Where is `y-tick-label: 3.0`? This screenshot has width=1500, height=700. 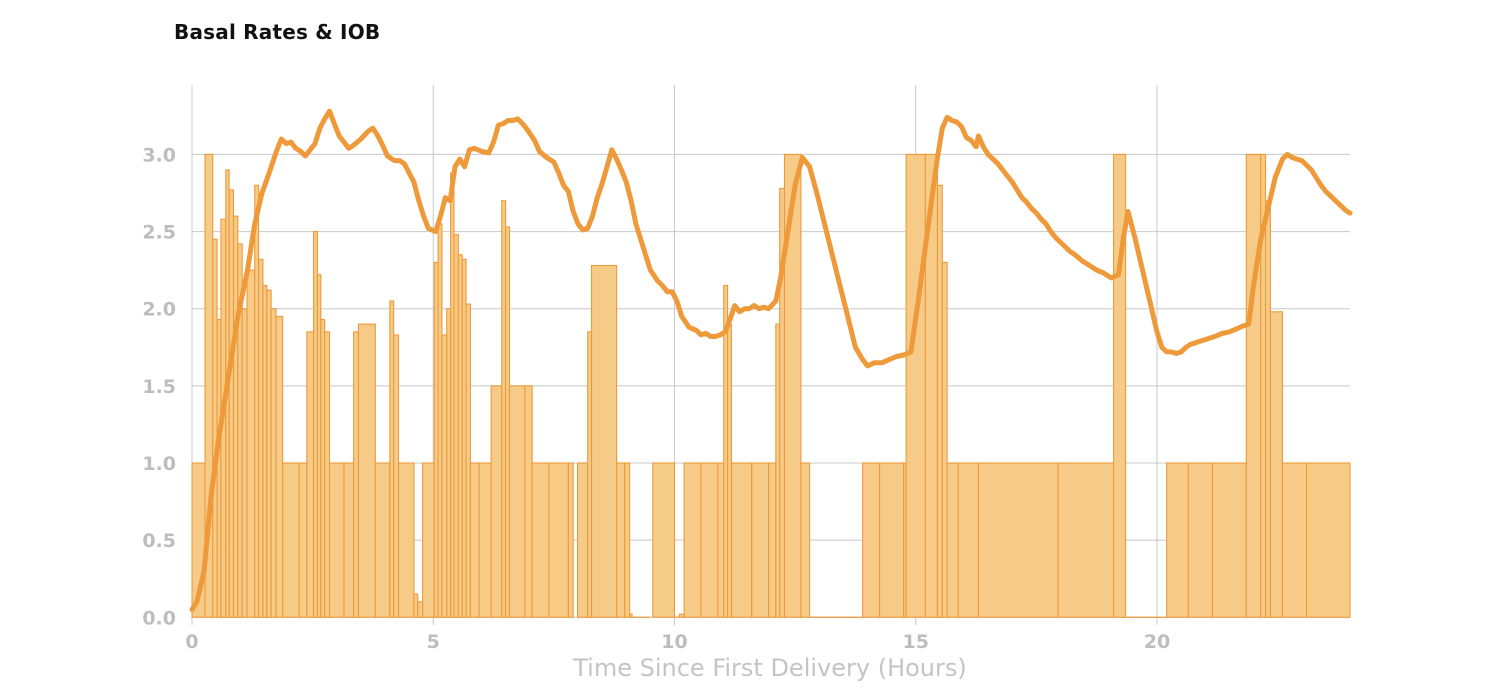
y-tick-label: 3.0 is located at coordinates (159, 155).